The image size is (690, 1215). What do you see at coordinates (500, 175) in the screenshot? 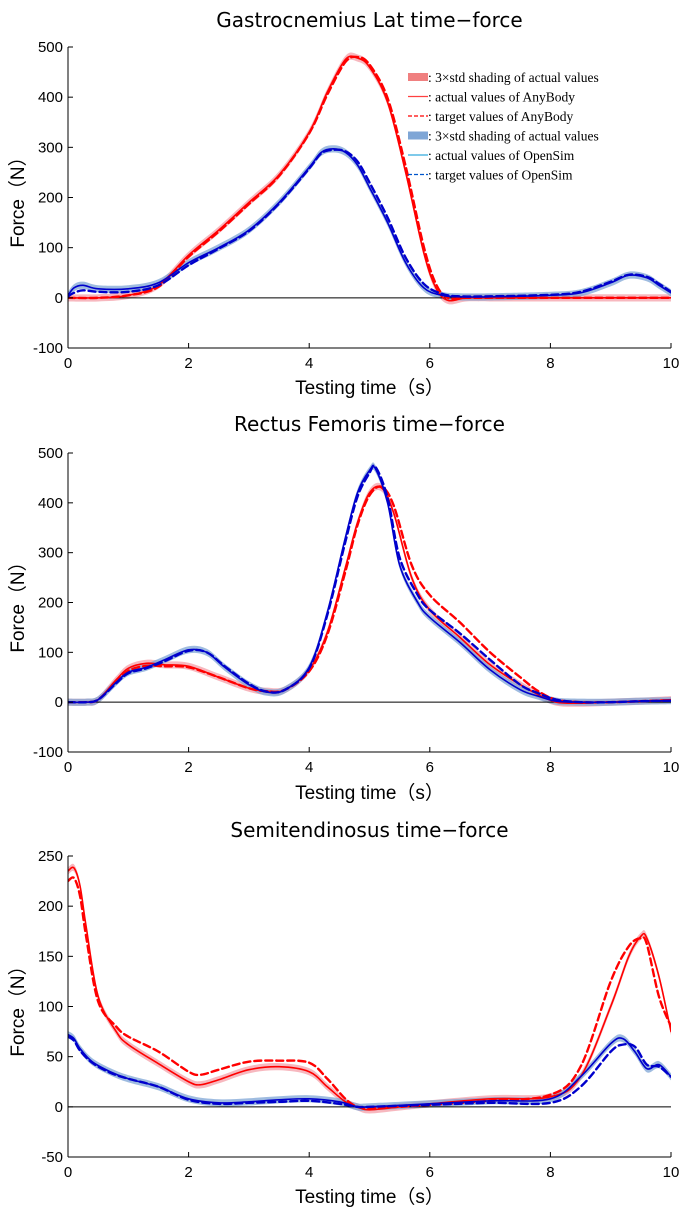
I see `legend-label: : target values of OpenSim` at bounding box center [500, 175].